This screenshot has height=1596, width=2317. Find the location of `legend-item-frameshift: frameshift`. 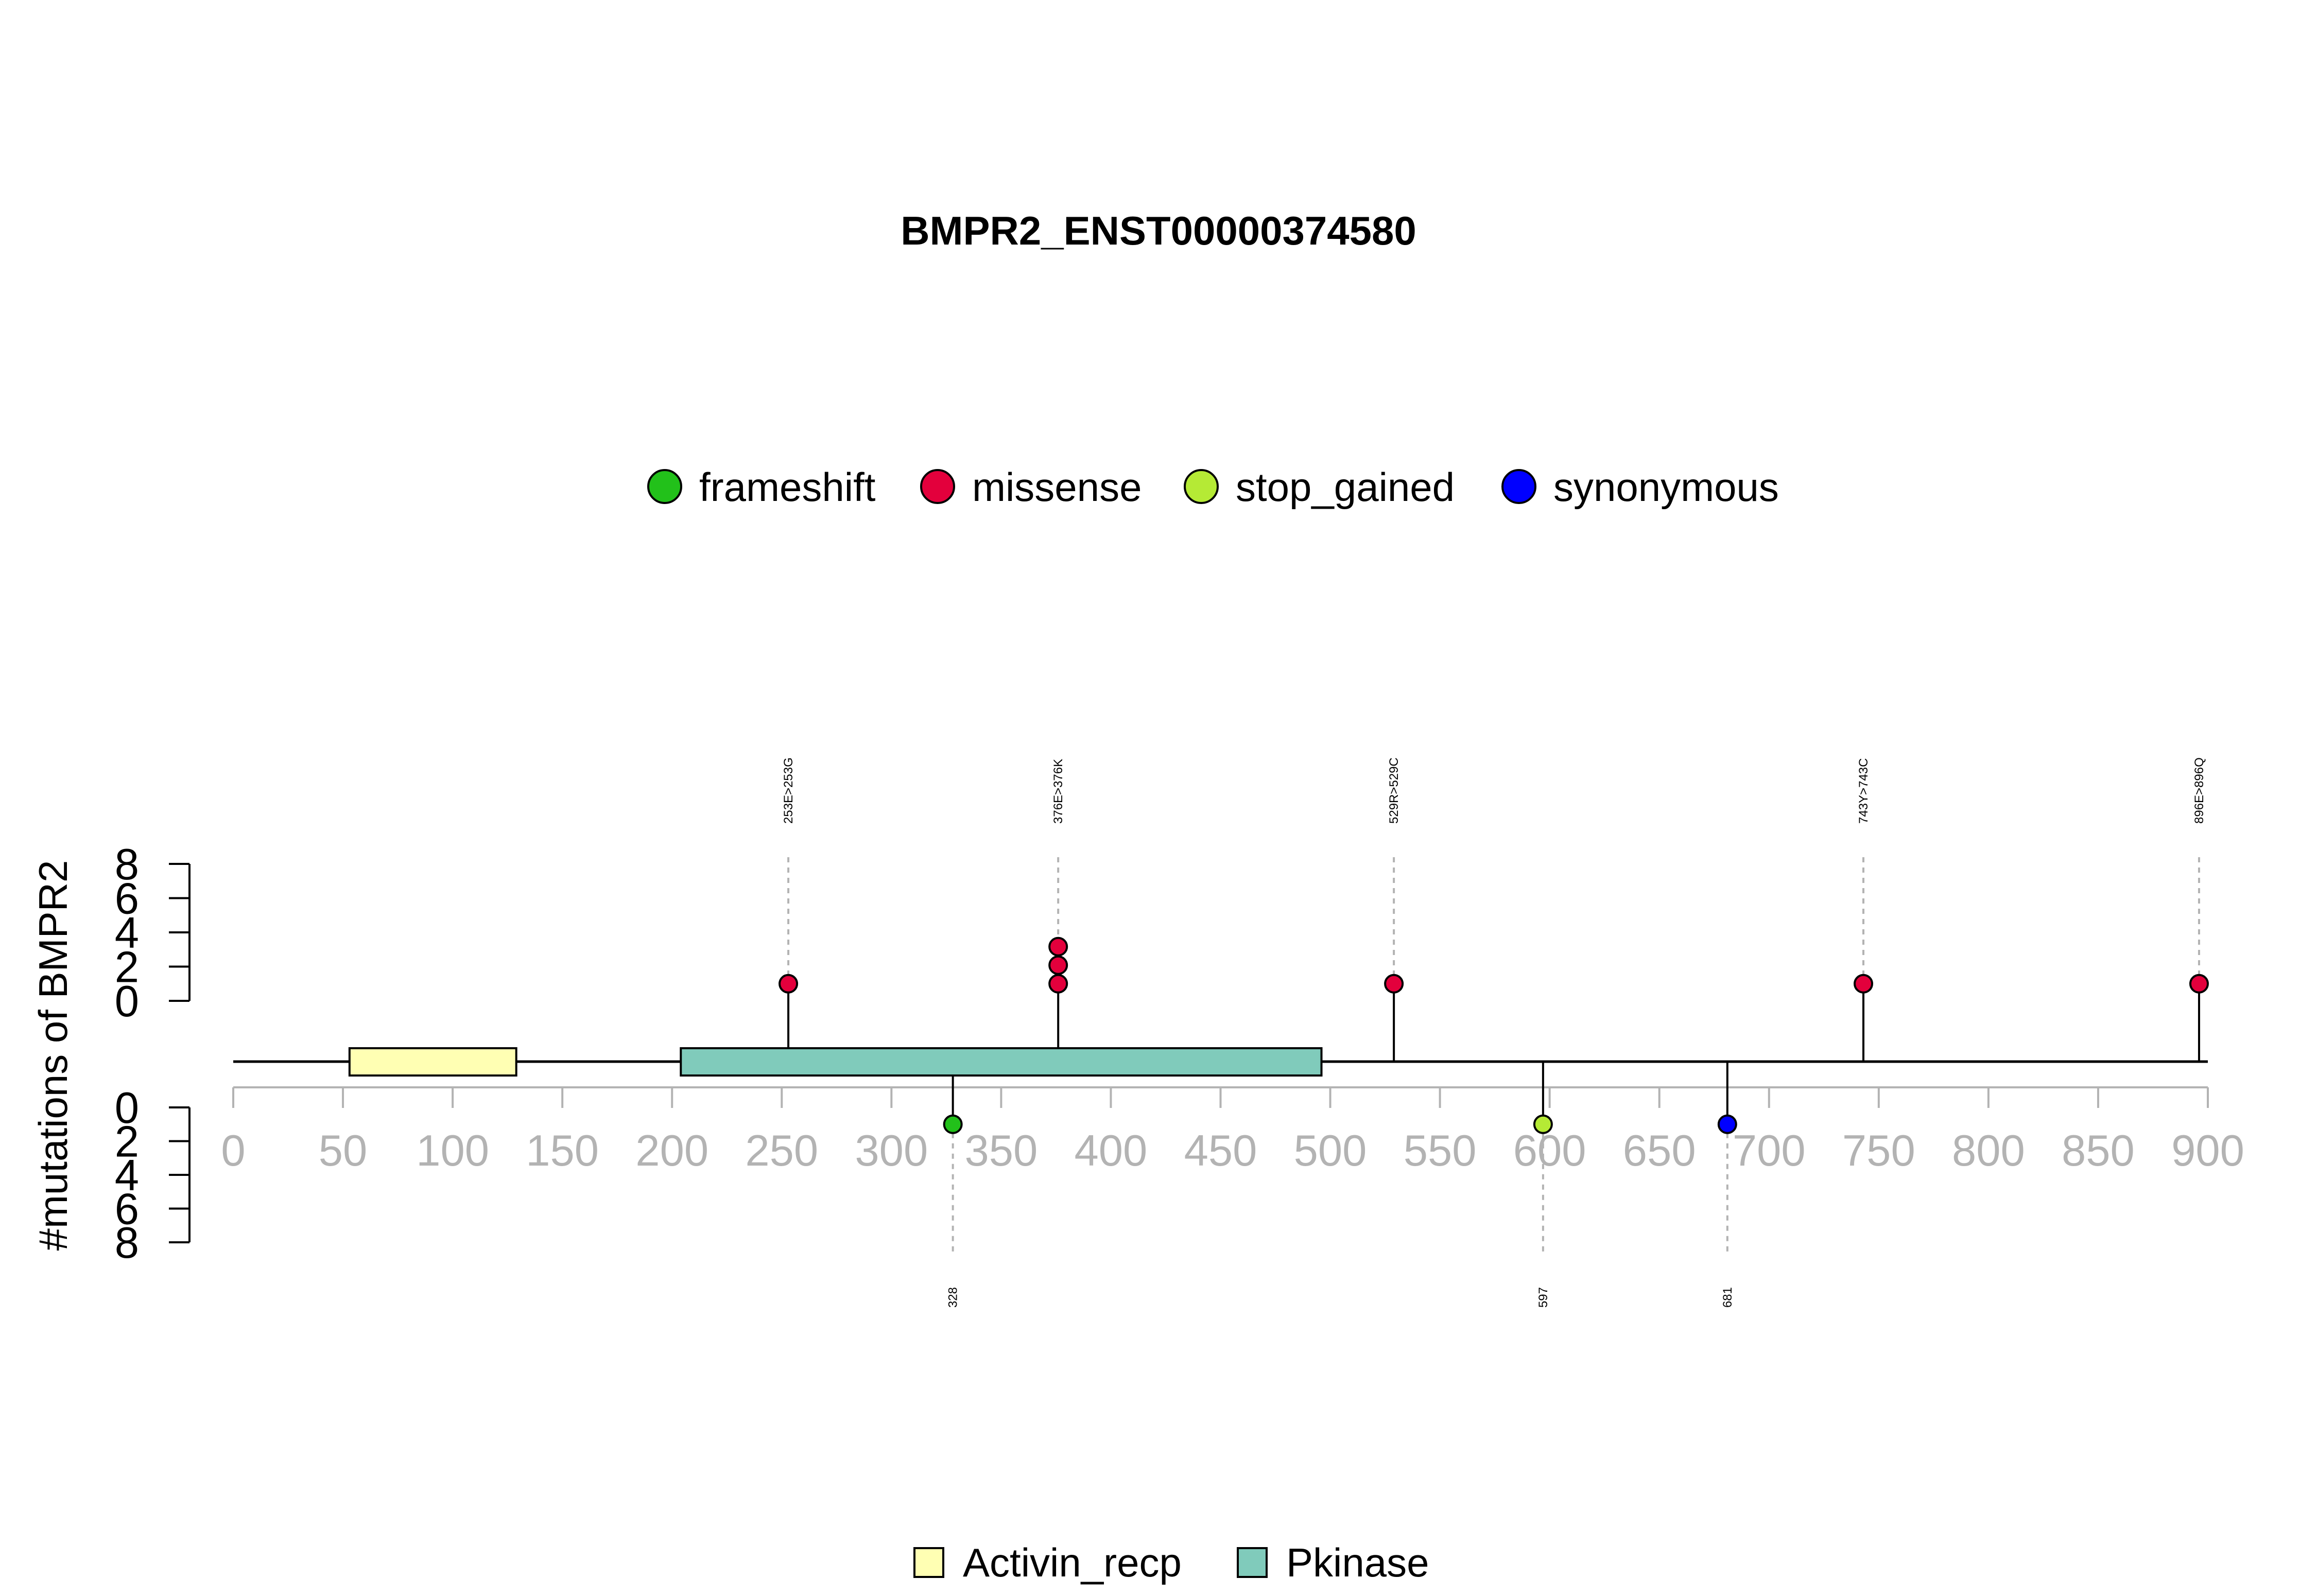

legend-item-frameshift: frameshift is located at coordinates (761, 487).